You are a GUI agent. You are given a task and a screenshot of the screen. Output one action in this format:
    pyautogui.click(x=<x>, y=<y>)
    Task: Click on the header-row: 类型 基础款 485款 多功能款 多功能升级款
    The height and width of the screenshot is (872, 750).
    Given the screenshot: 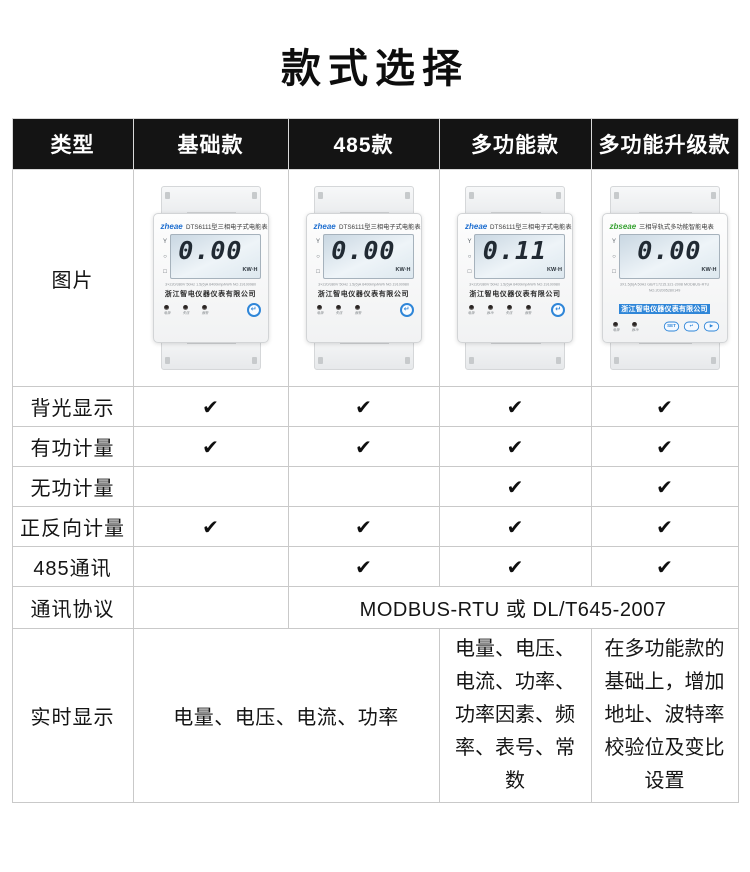 What is the action you would take?
    pyautogui.click(x=375, y=144)
    